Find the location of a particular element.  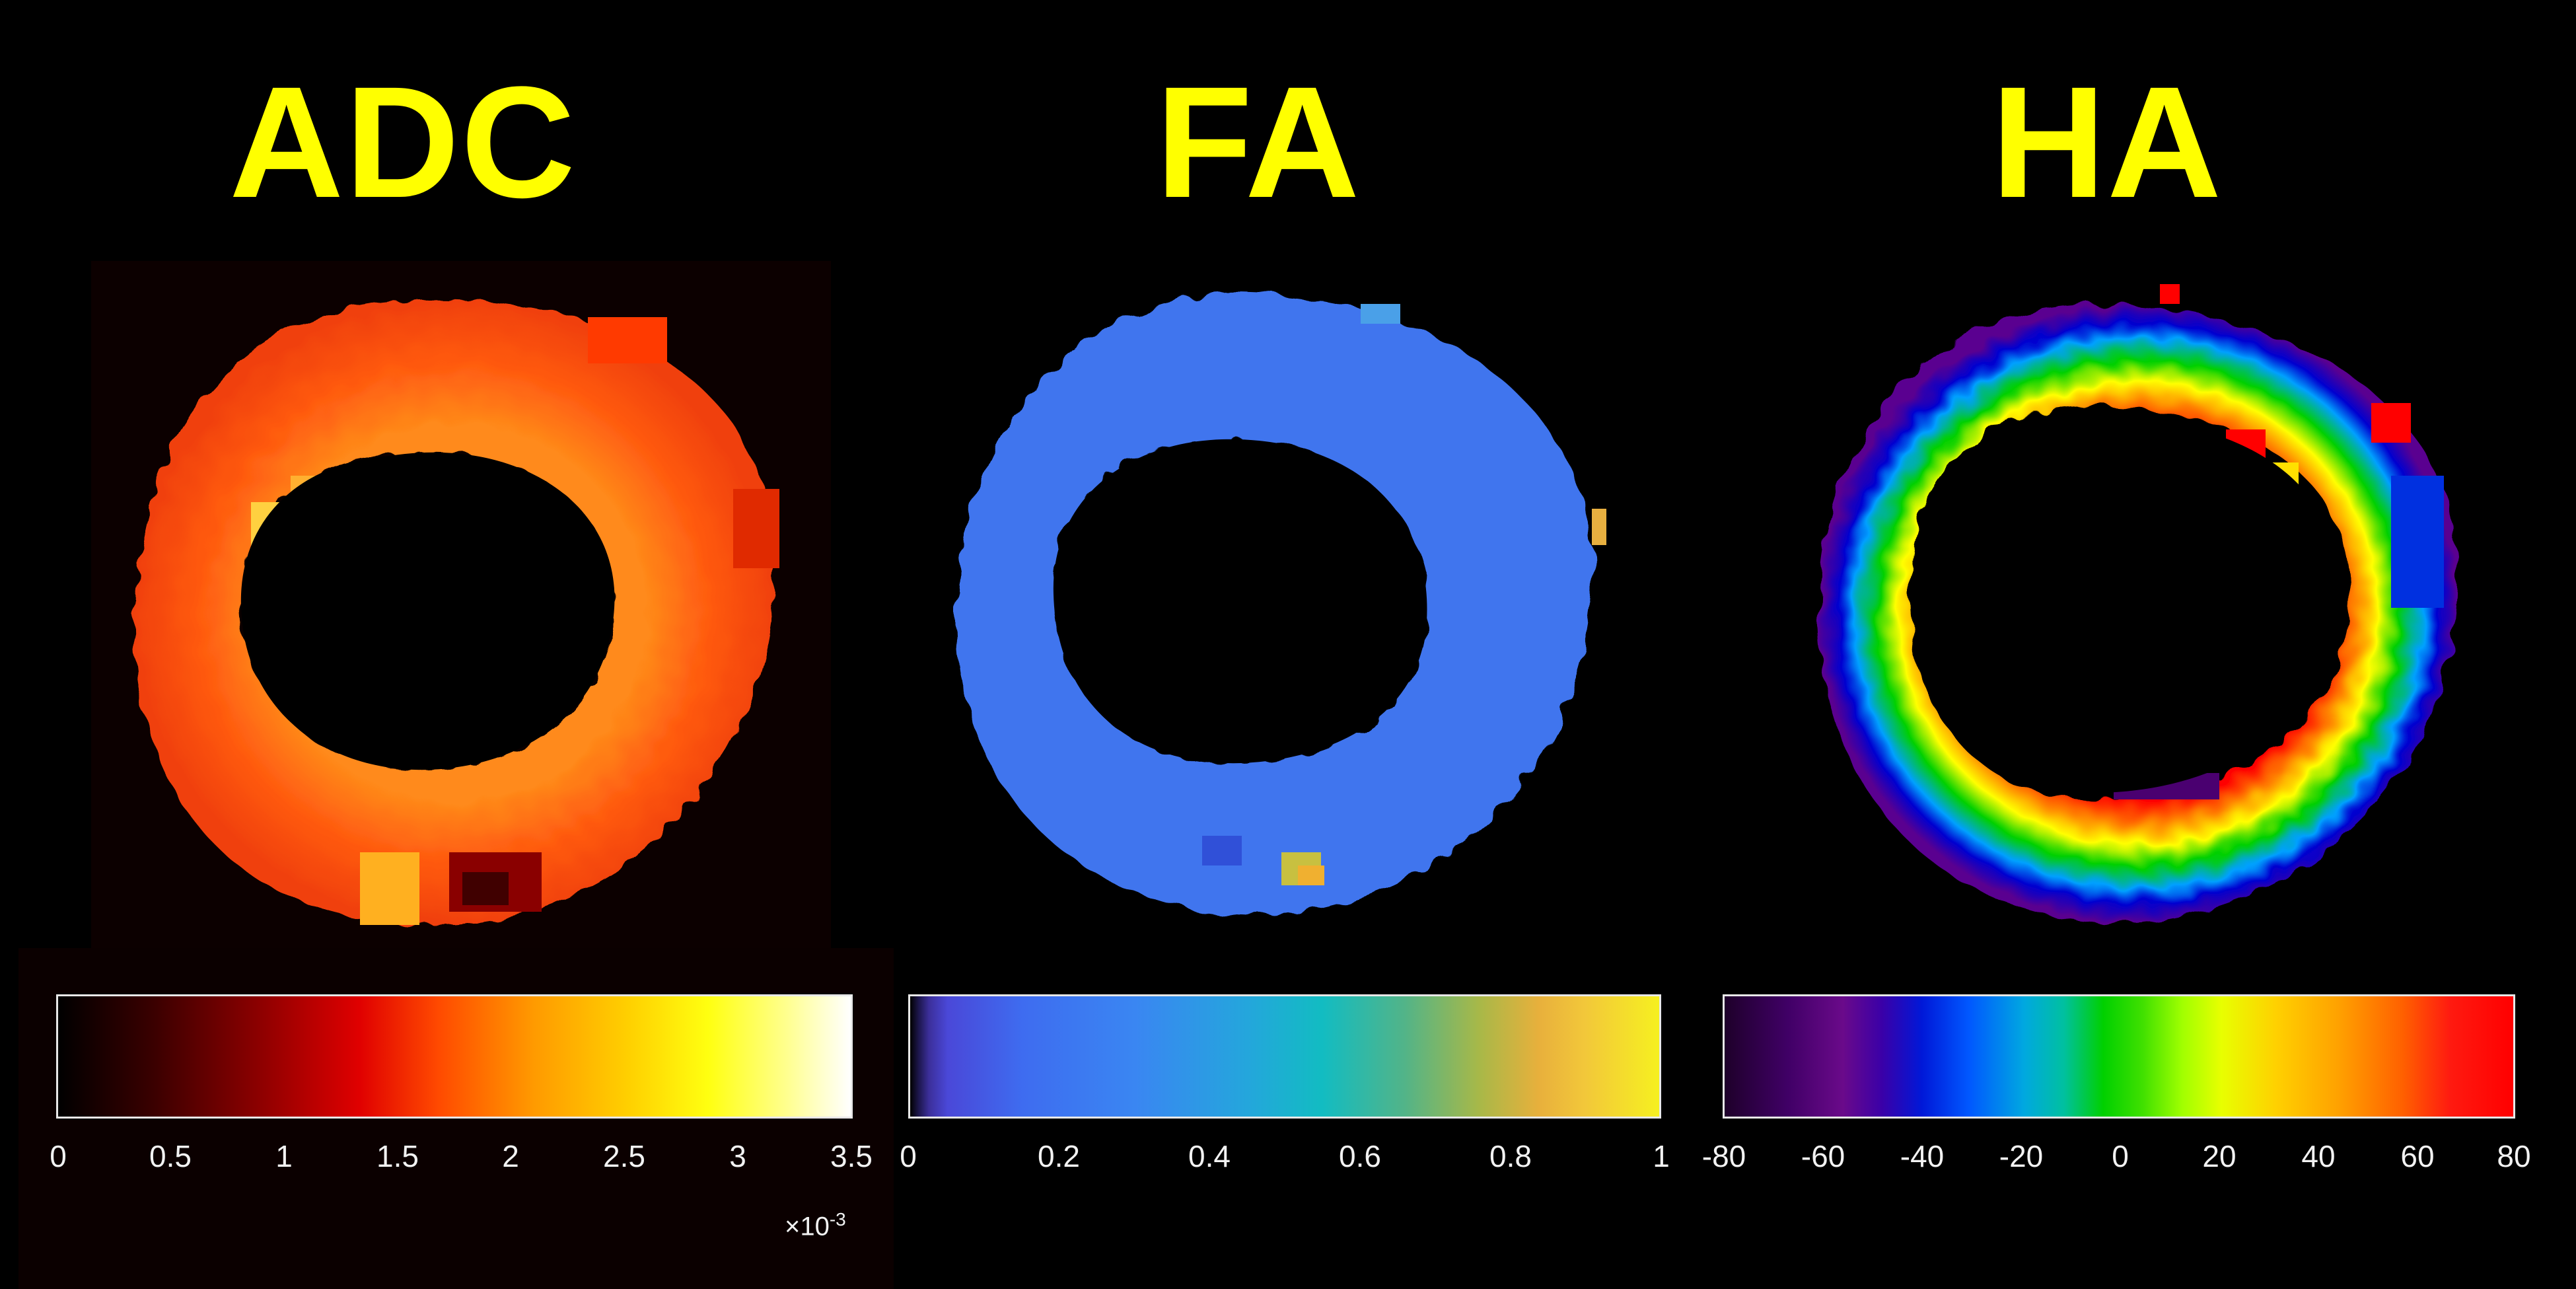

adc-tick-label: 1.5 is located at coordinates (397, 1156).